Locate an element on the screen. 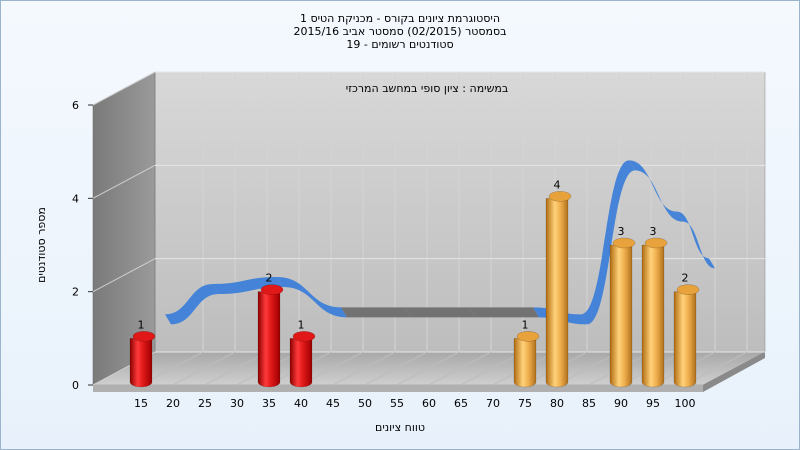 This screenshot has width=800, height=450. y-axis-title: מספר סטודנטים is located at coordinates (41, 245).